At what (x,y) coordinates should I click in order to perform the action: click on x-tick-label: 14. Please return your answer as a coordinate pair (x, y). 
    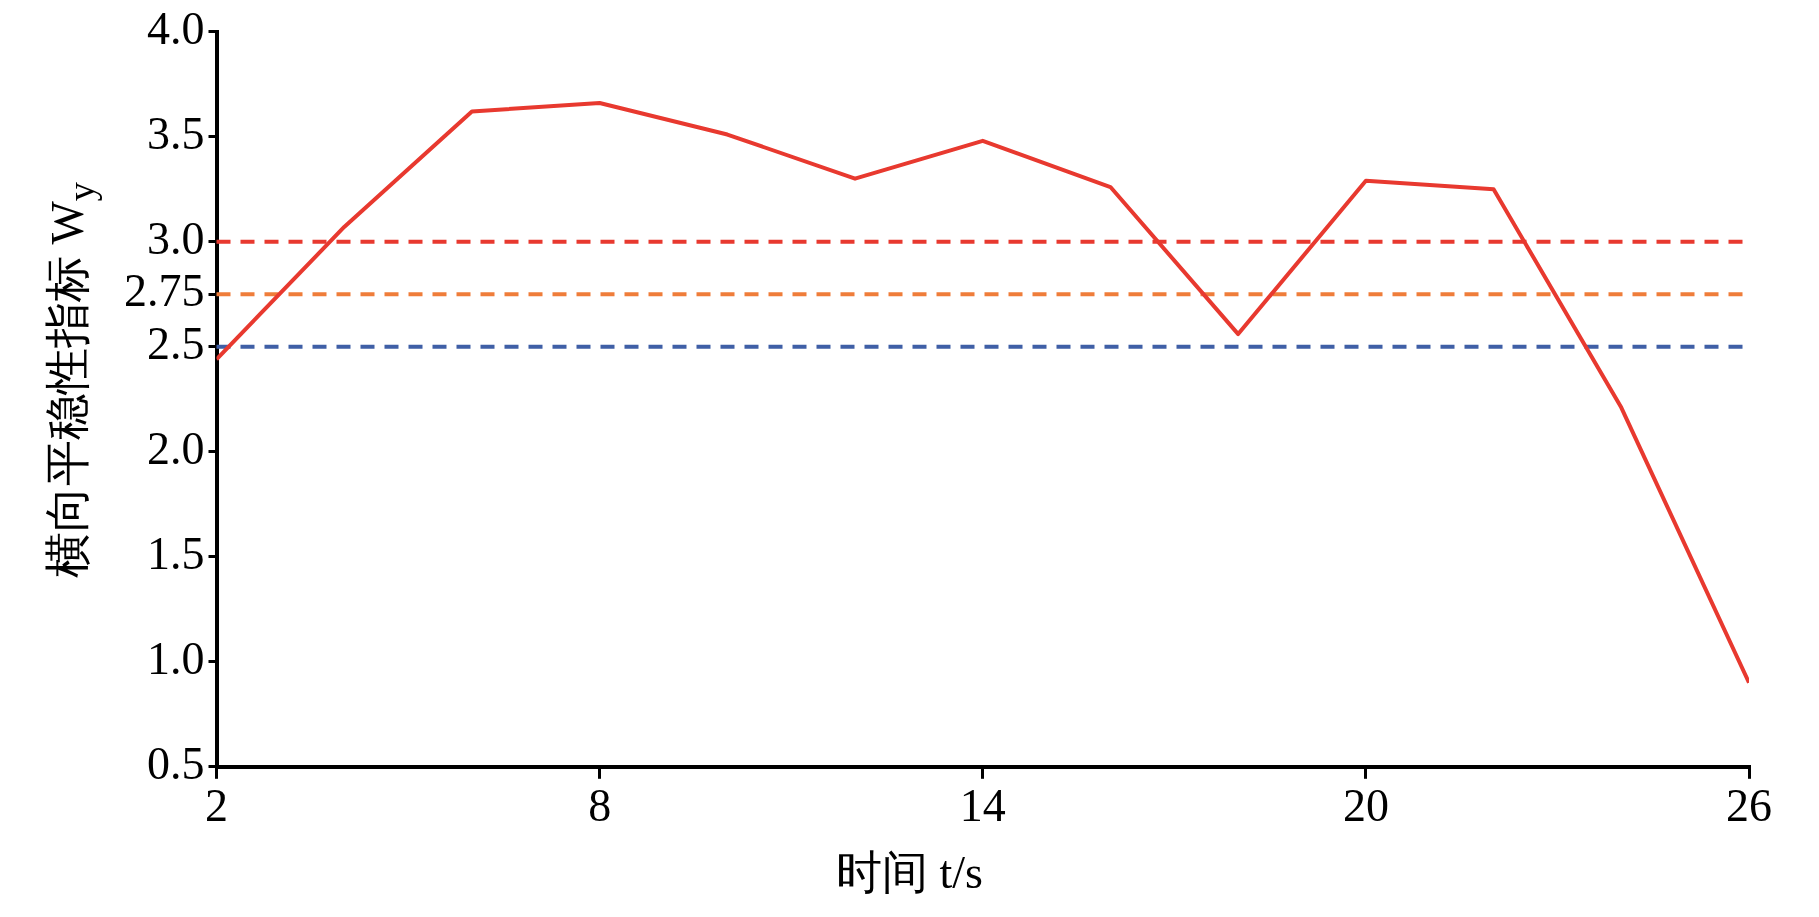
    Looking at the image, I should click on (982, 806).